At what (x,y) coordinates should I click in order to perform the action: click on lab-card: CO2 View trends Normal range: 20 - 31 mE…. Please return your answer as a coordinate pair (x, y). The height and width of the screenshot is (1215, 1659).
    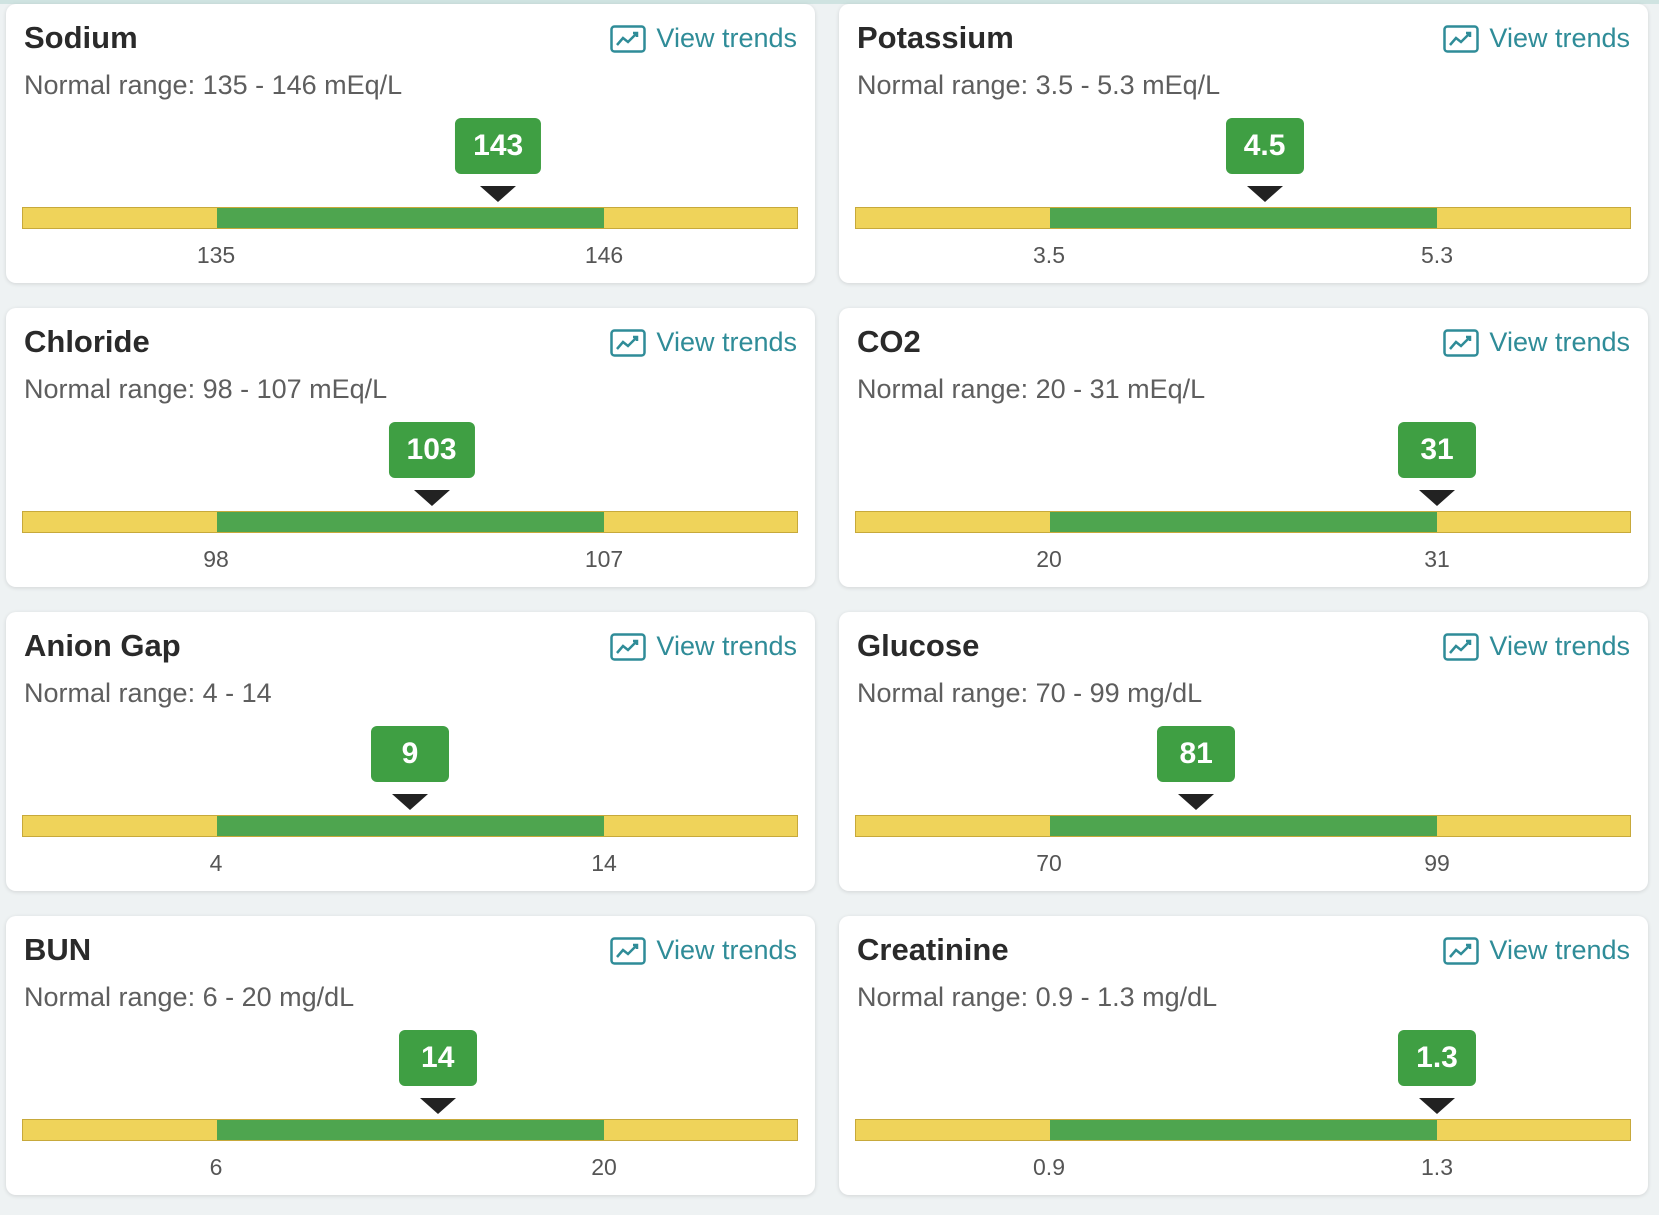
    Looking at the image, I should click on (1243, 447).